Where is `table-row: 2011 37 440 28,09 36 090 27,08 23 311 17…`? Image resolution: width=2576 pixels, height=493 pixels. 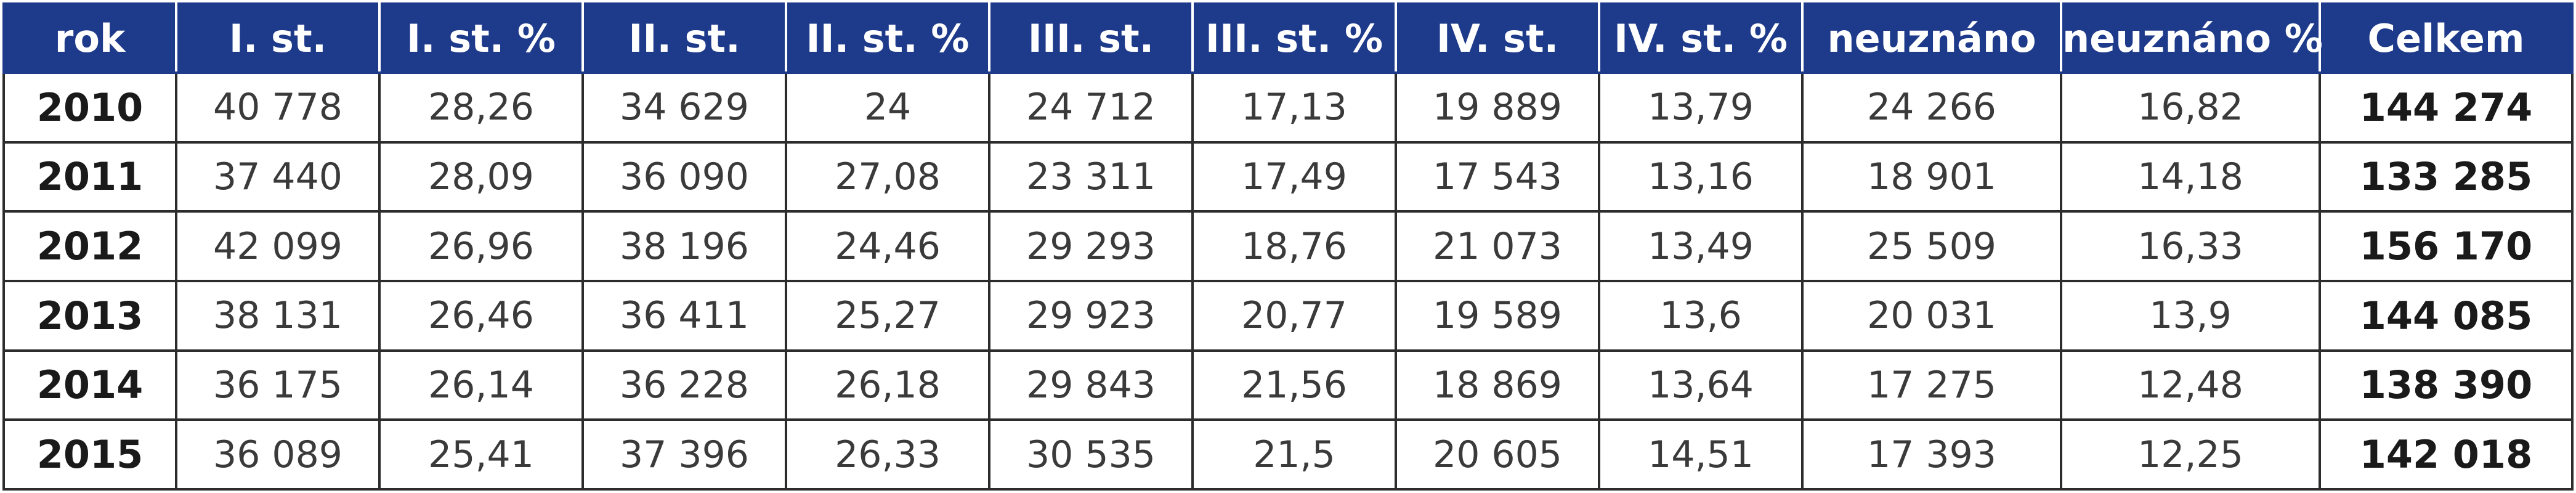 table-row: 2011 37 440 28,09 36 090 27,08 23 311 17… is located at coordinates (1288, 177).